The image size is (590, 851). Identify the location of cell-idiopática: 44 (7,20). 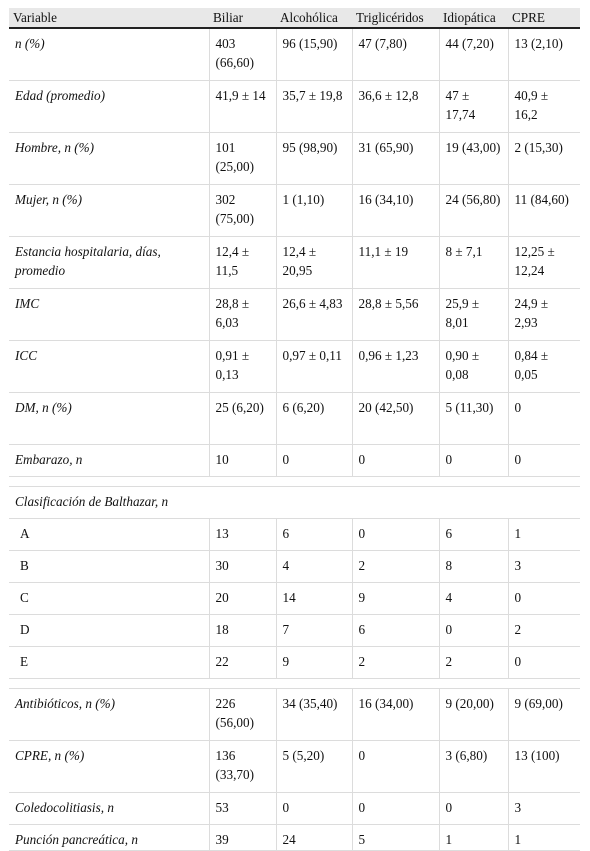
(474, 54).